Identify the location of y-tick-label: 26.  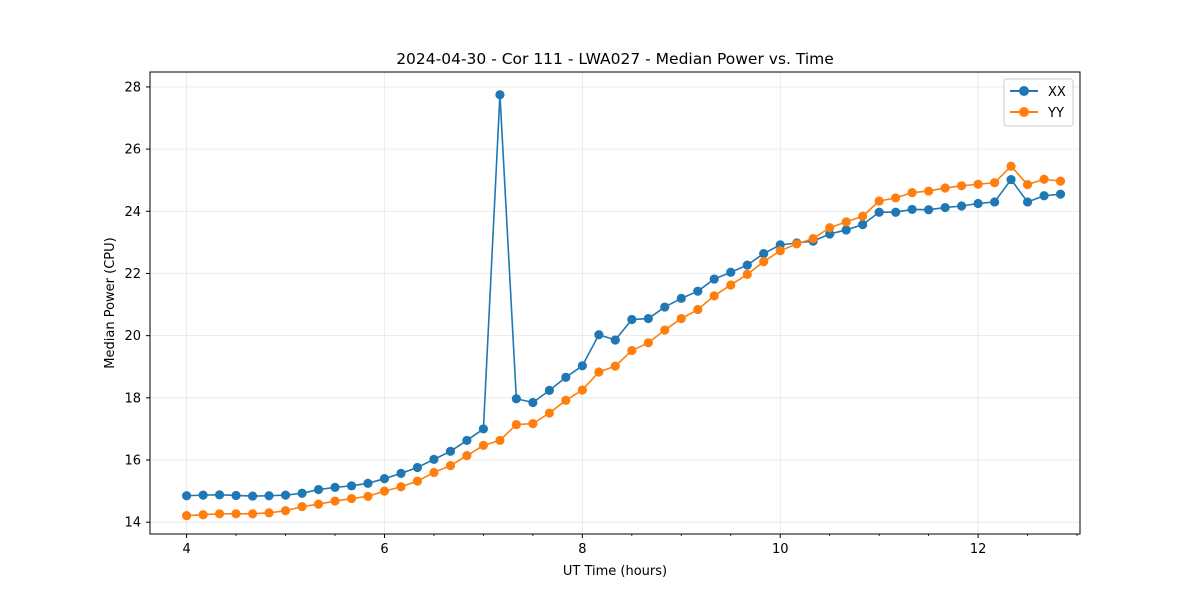
(132, 150).